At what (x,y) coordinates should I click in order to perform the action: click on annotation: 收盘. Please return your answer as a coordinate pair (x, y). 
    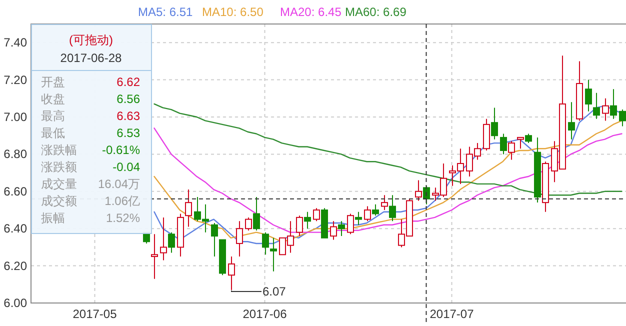
    Looking at the image, I should click on (53, 99).